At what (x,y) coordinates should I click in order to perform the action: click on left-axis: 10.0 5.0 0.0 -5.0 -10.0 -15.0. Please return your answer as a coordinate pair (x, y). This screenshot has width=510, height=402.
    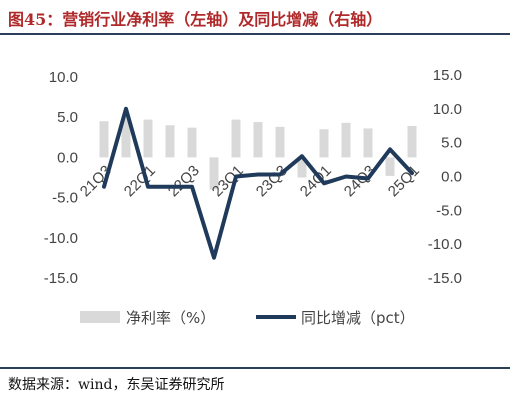
    Looking at the image, I should click on (61, 178).